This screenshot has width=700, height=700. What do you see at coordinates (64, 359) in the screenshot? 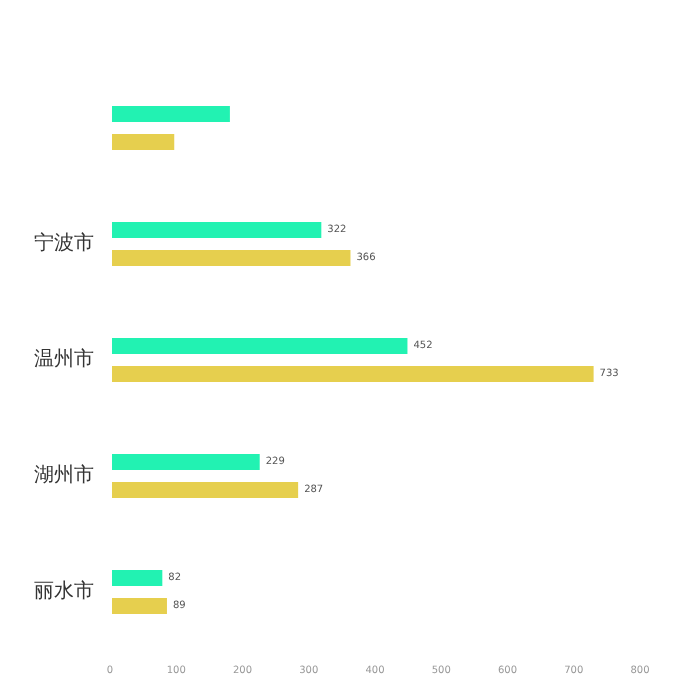
I see `y-tick-label: 温州市` at bounding box center [64, 359].